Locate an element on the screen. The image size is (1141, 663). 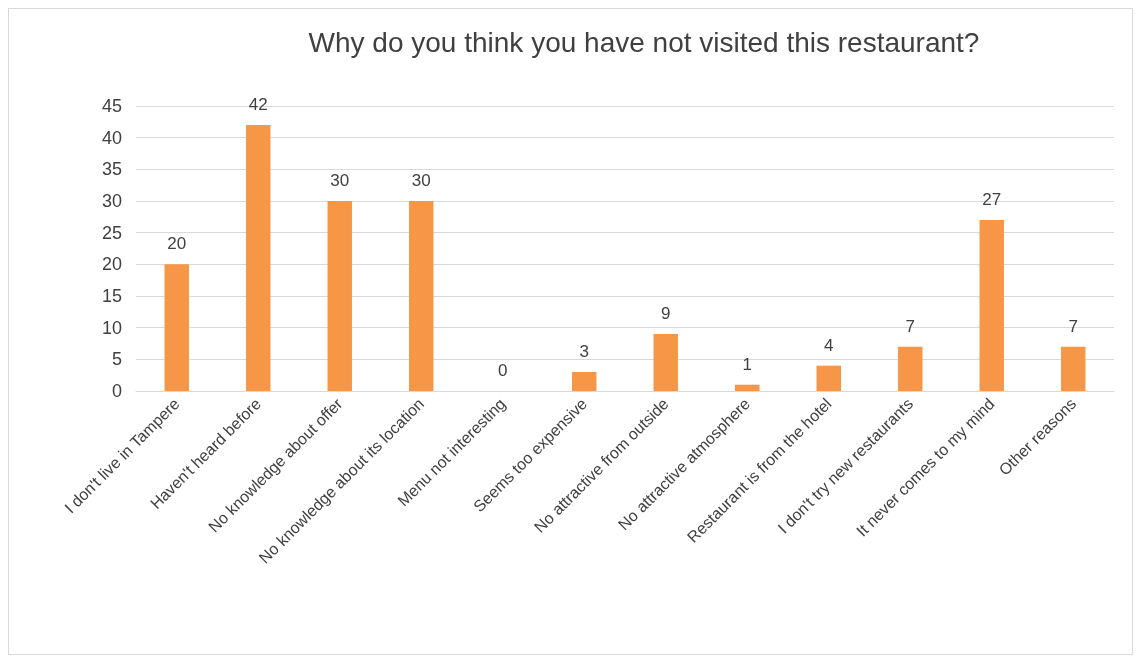
data-label: 3 is located at coordinates (584, 351).